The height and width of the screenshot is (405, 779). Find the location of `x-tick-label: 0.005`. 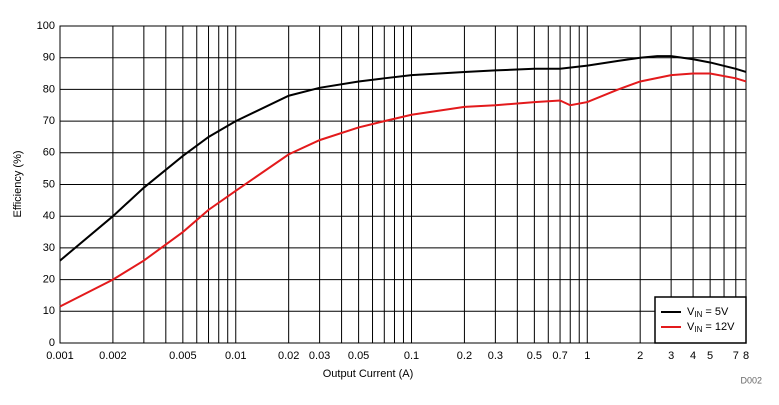

x-tick-label: 0.005 is located at coordinates (183, 356).